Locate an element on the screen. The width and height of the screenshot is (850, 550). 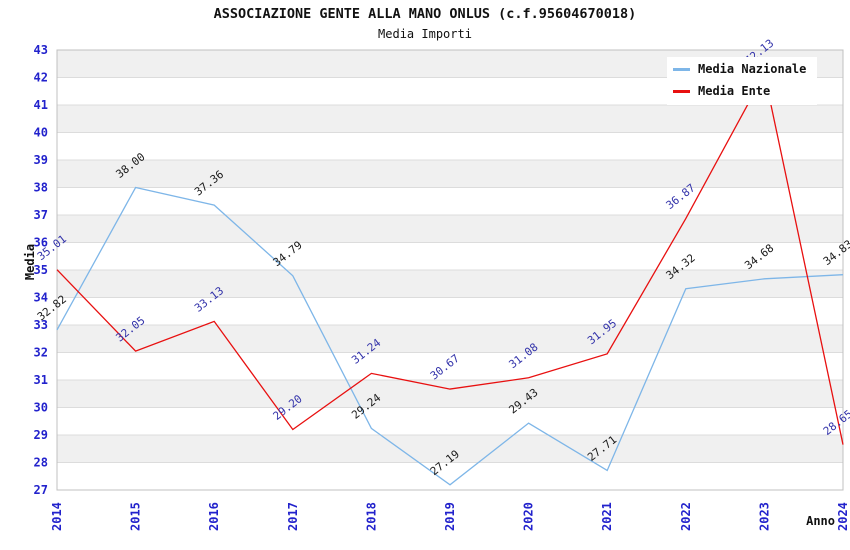
y-tick-label: 34 is located at coordinates (41, 298).